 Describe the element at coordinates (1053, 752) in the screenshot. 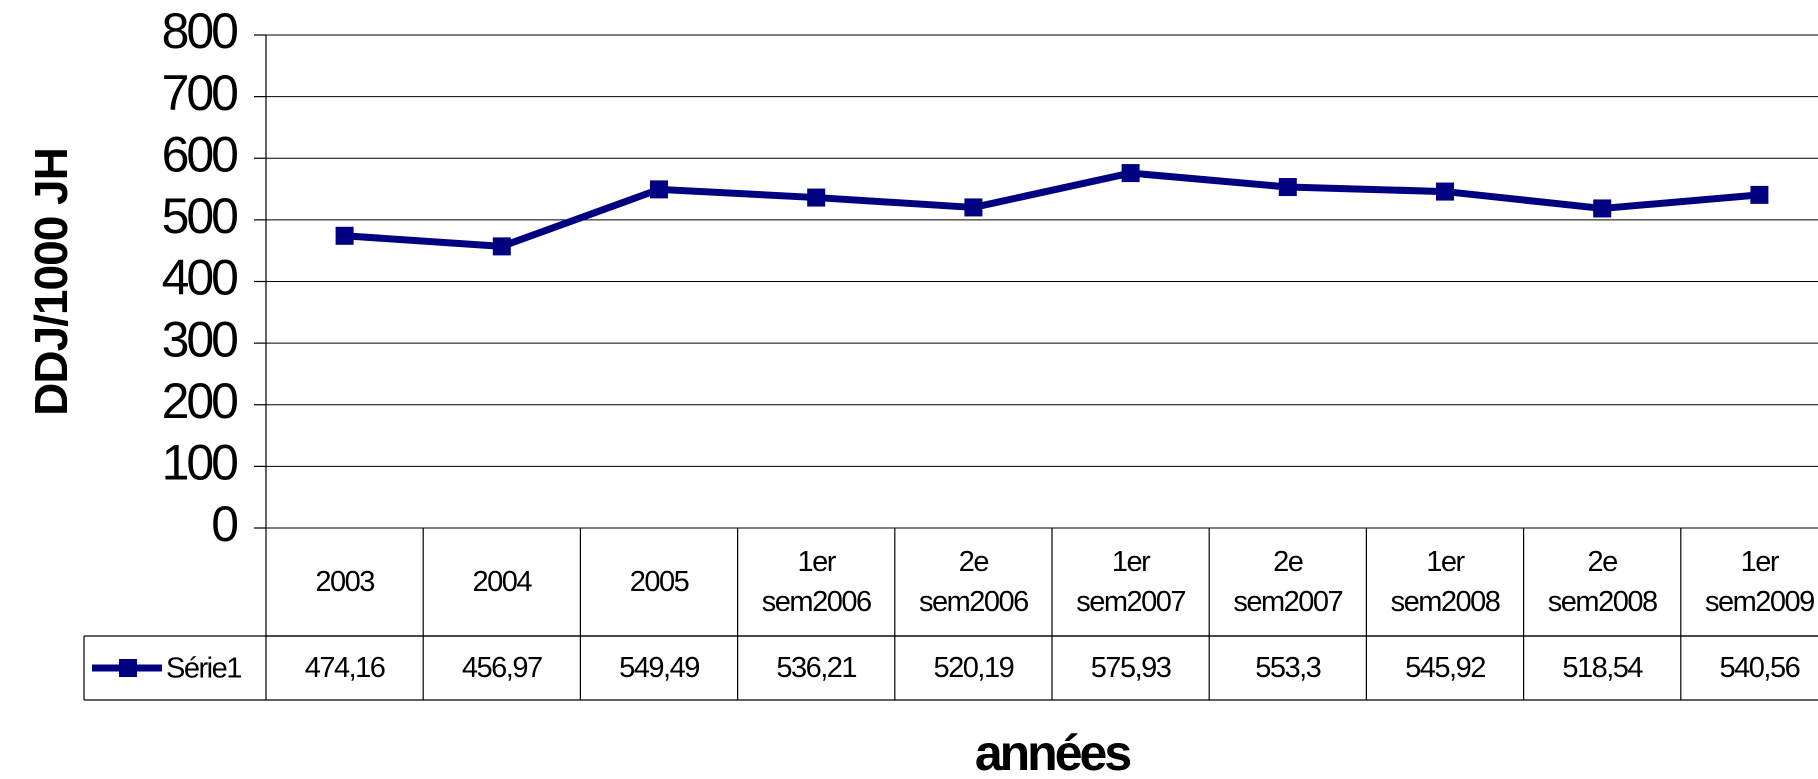

I see `x-axis-label: années` at that location.